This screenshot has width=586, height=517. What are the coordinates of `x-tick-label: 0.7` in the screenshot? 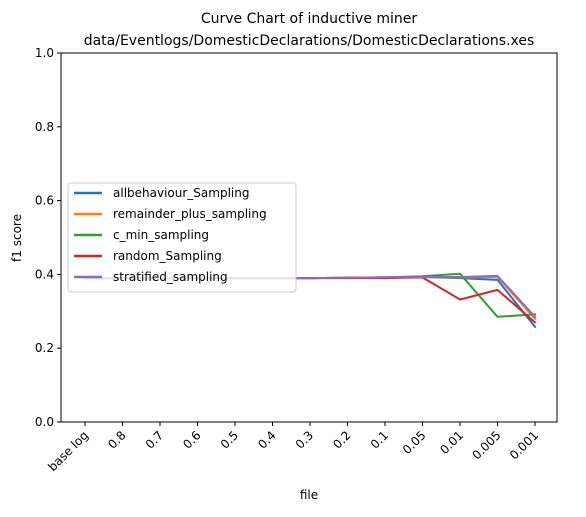 It's located at (154, 439).